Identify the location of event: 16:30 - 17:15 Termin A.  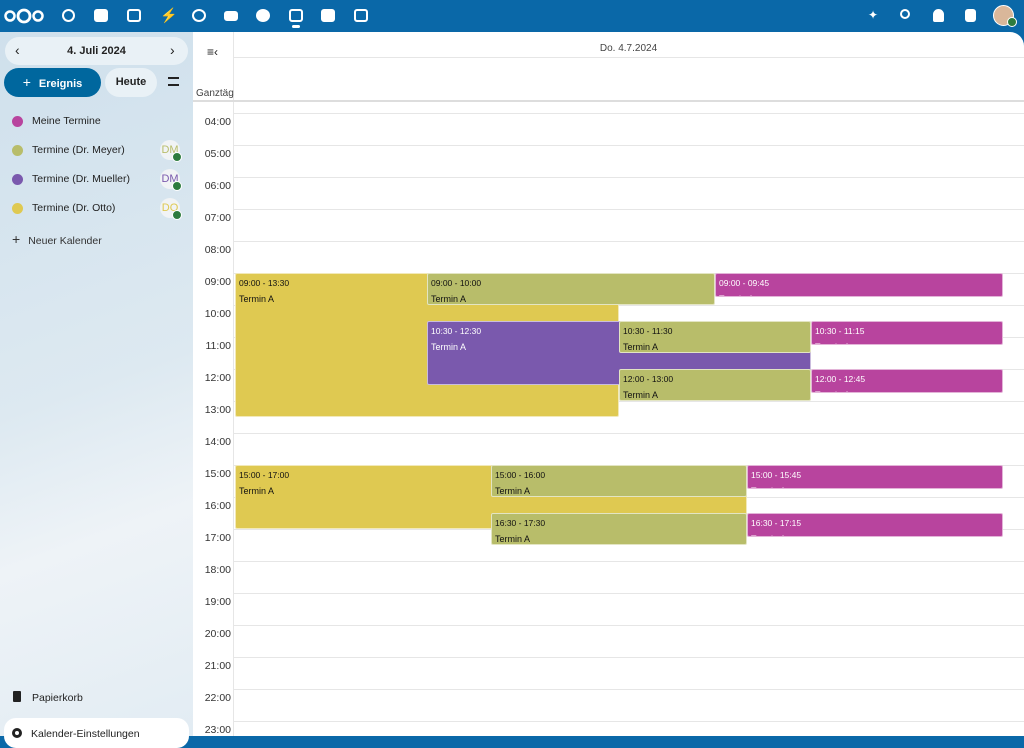
(875, 525).